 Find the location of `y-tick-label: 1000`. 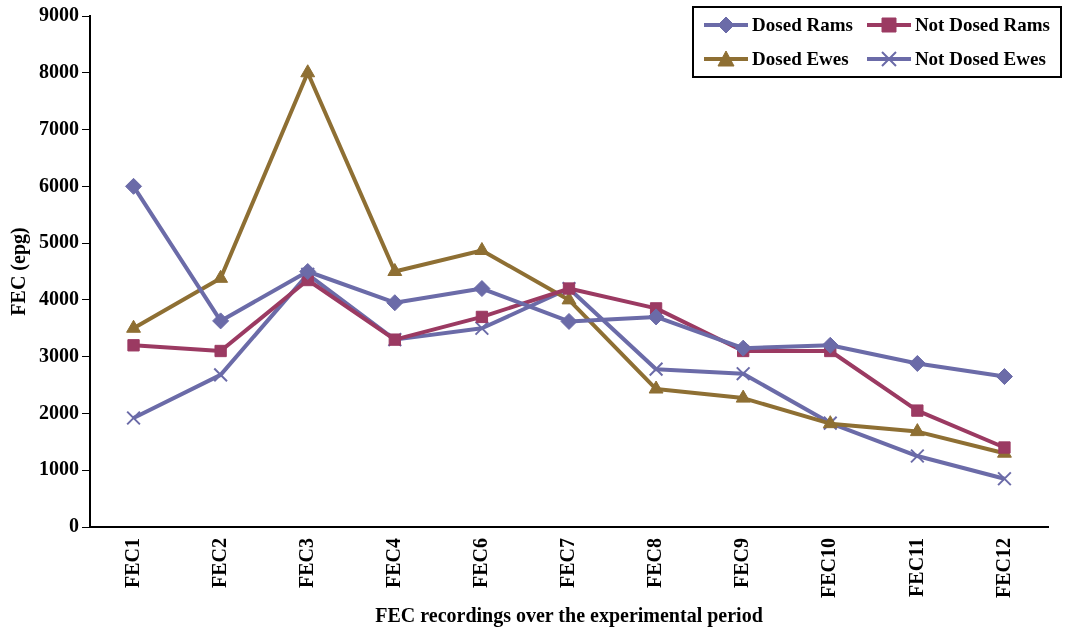

y-tick-label: 1000 is located at coordinates (59, 468).